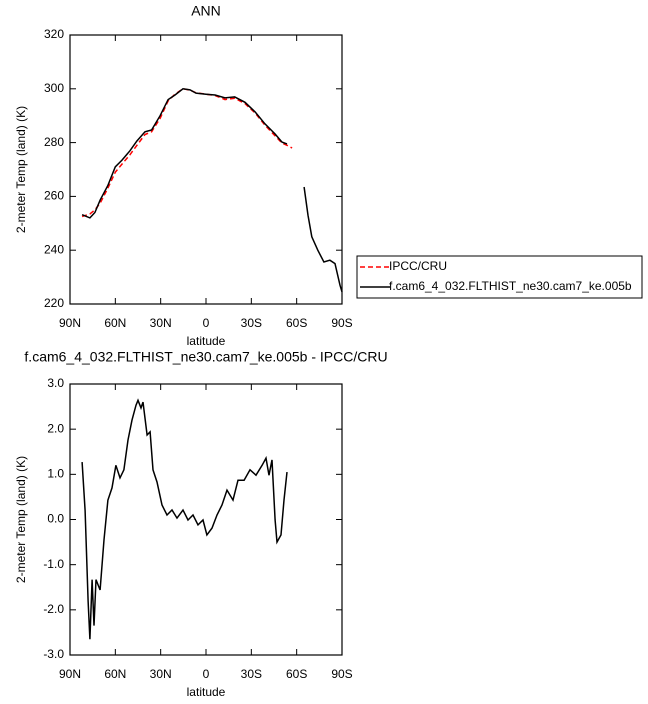  Describe the element at coordinates (54, 34) in the screenshot. I see `y-tick-label: 320` at that location.